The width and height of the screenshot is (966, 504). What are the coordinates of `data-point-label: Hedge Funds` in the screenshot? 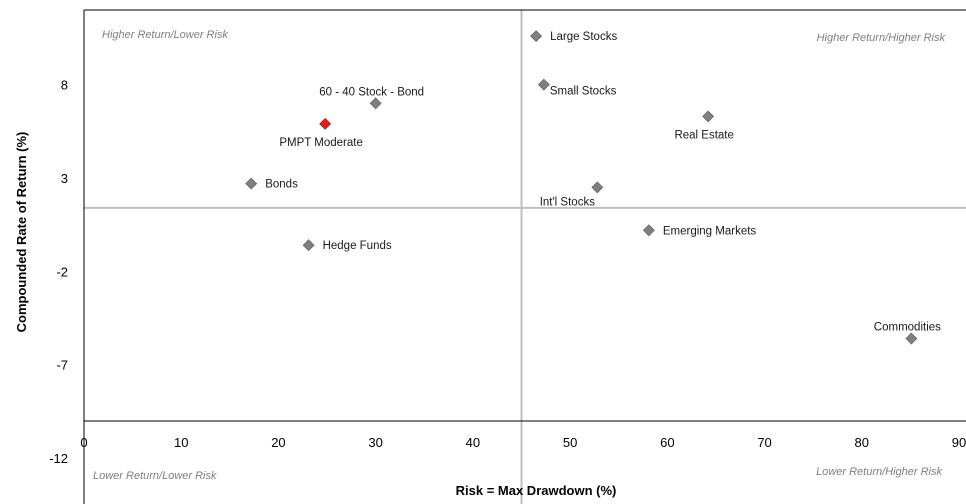 It's located at (357, 246).